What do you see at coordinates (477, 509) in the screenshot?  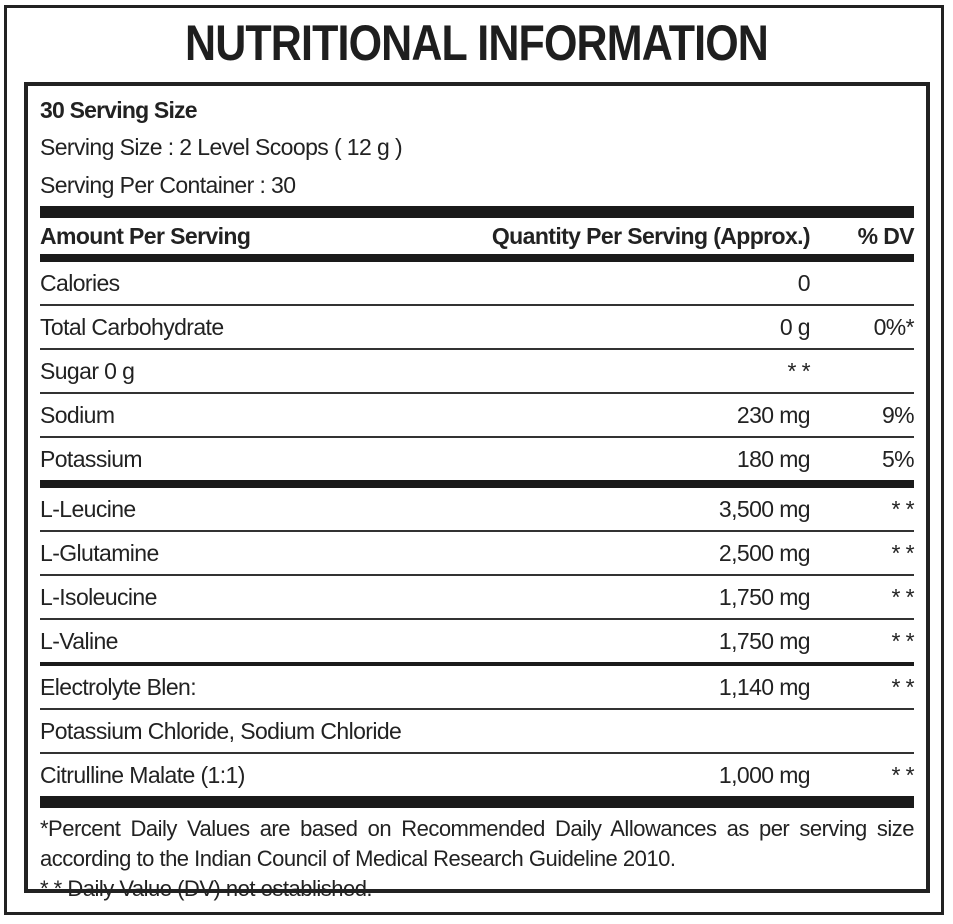 I see `table-row: L-Leucine 3,500 mg * *` at bounding box center [477, 509].